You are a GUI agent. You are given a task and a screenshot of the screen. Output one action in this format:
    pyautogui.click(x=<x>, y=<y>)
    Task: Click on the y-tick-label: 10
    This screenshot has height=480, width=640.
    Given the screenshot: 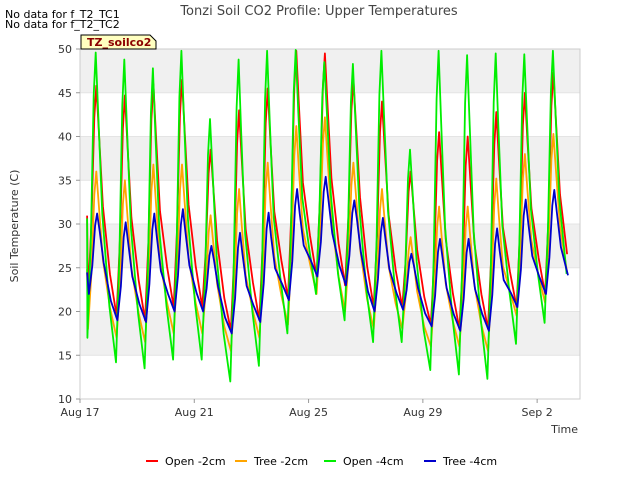 What is the action you would take?
    pyautogui.click(x=65, y=399)
    